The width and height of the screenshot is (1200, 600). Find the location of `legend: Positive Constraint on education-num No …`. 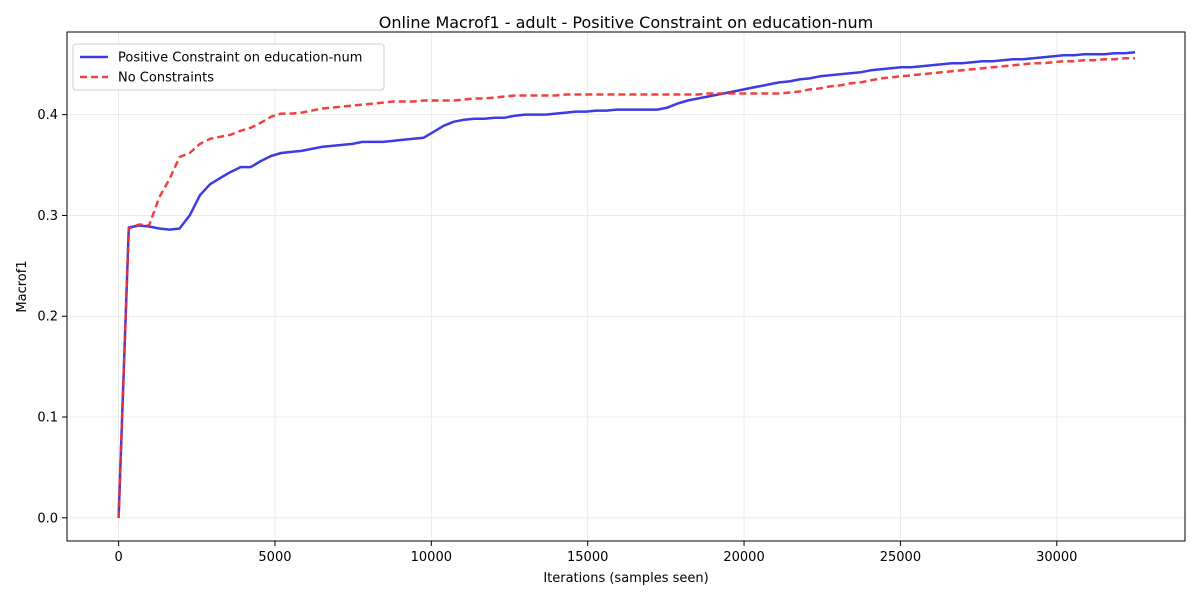

legend: Positive Constraint on education-num No … is located at coordinates (228, 67).